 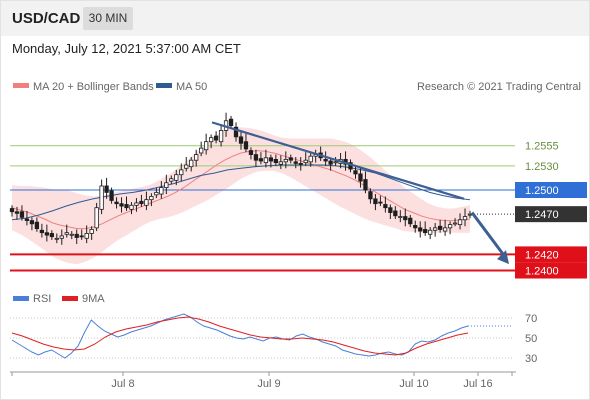 What do you see at coordinates (21, 298) in the screenshot?
I see `rsi-swatch` at bounding box center [21, 298].